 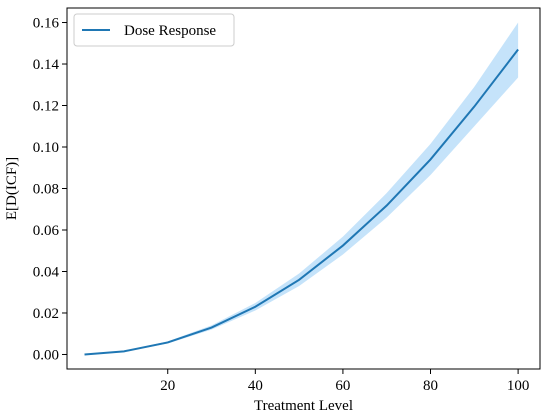 What do you see at coordinates (518, 386) in the screenshot?
I see `x-tick-label: 100` at bounding box center [518, 386].